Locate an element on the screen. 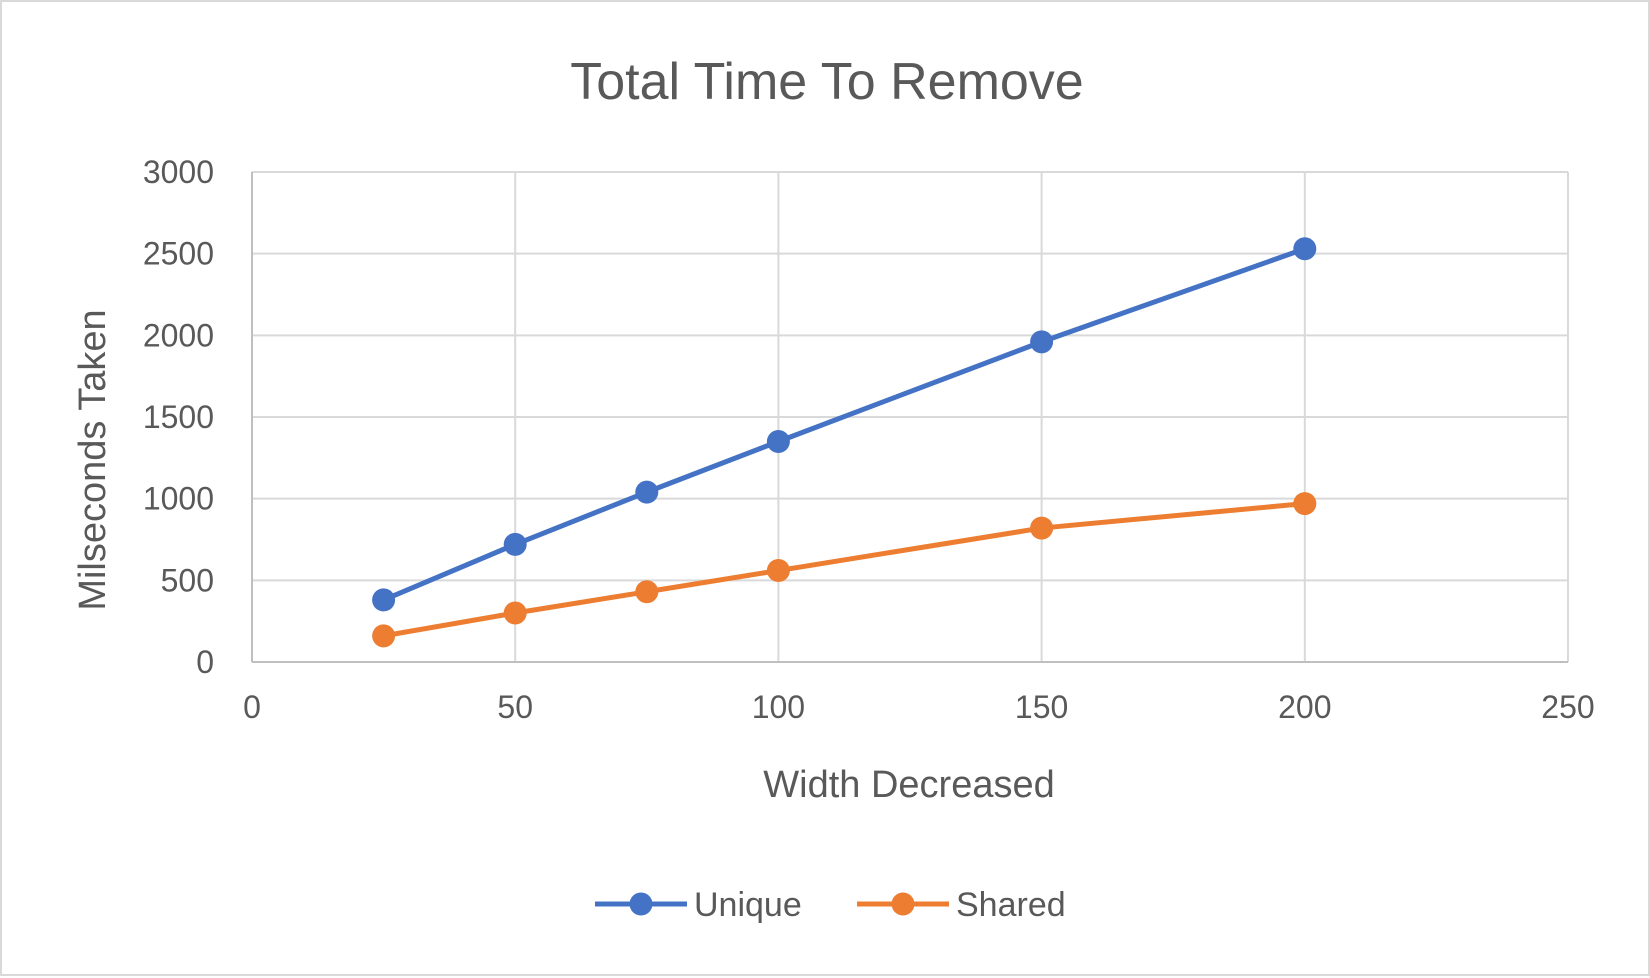  y-tick-label: 1500 is located at coordinates (178, 417).